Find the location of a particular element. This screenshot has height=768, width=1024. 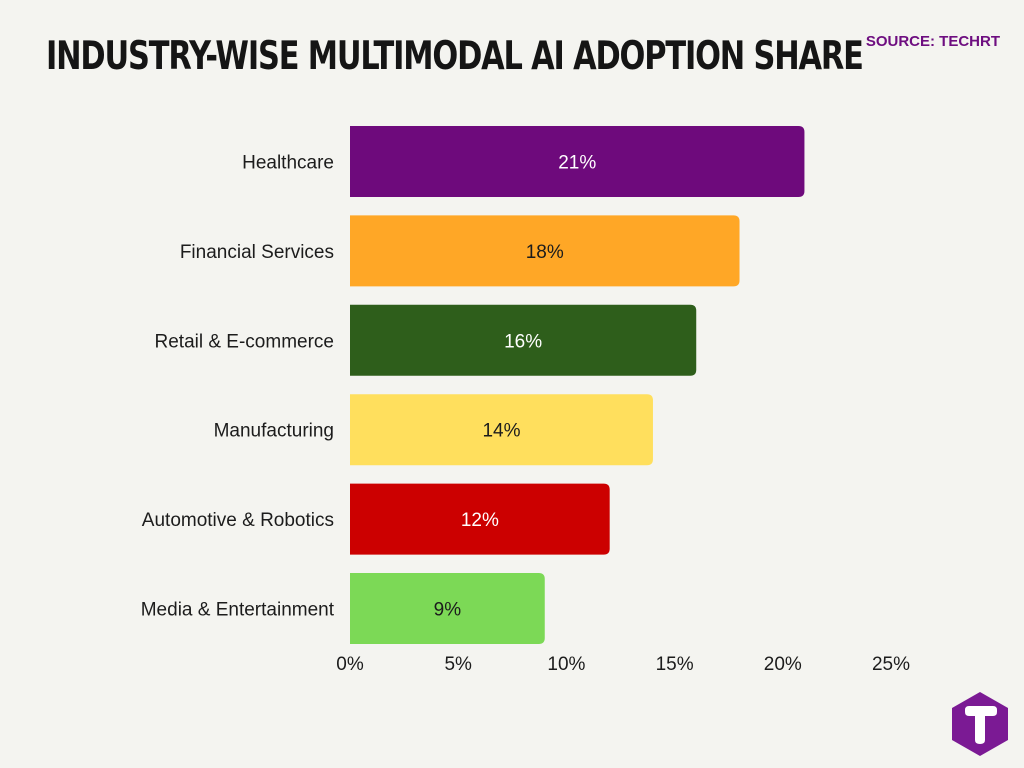

bar-value-label-retail-and-e-commerce: 16% is located at coordinates (523, 341).